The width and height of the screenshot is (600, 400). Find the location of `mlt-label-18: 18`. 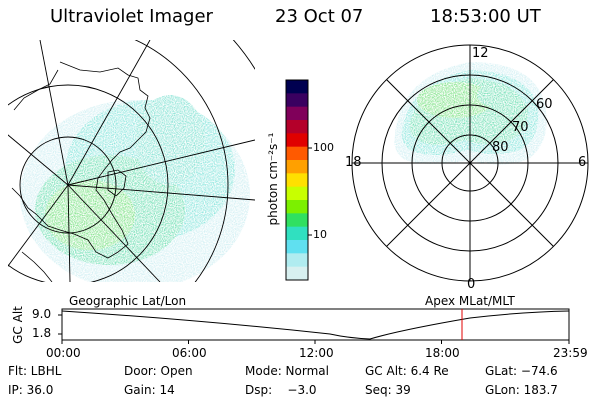

mlt-label-18: 18 is located at coordinates (353, 162).